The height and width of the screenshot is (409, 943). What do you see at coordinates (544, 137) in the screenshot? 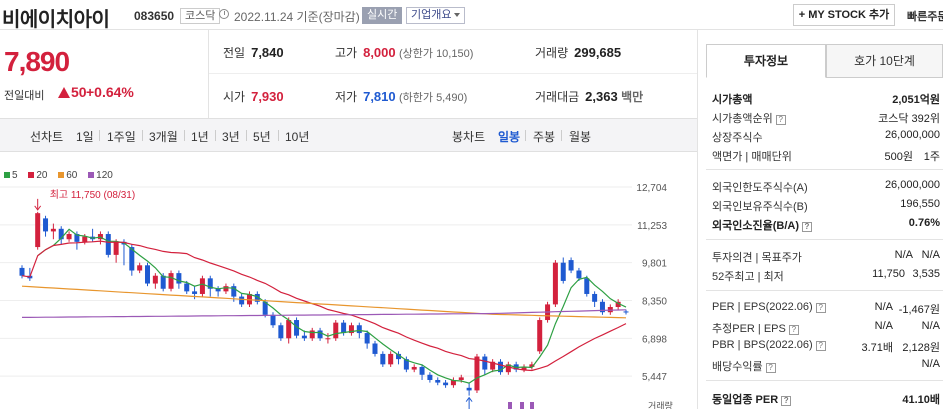
I see `tab-weekly: 주봉` at bounding box center [544, 137].